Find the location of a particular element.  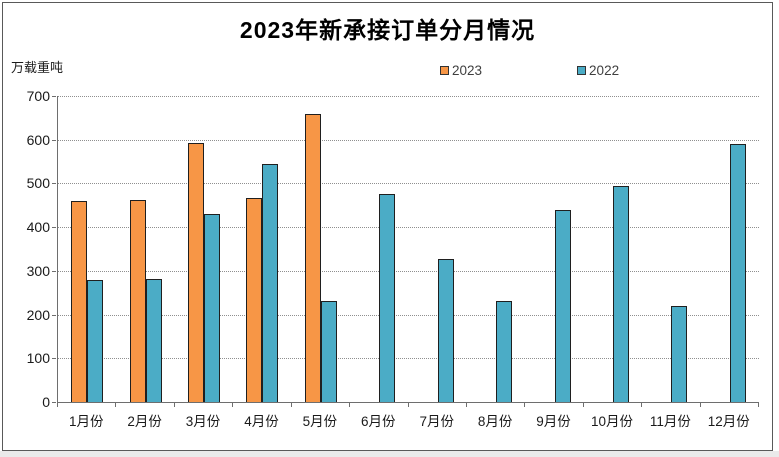

xtick-label-7月份: 7月份 is located at coordinates (436, 421).